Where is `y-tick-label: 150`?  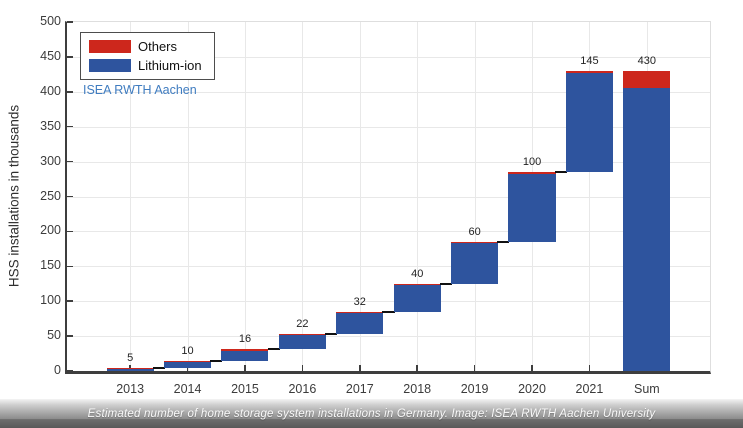
y-tick-label: 150 is located at coordinates (50, 265).